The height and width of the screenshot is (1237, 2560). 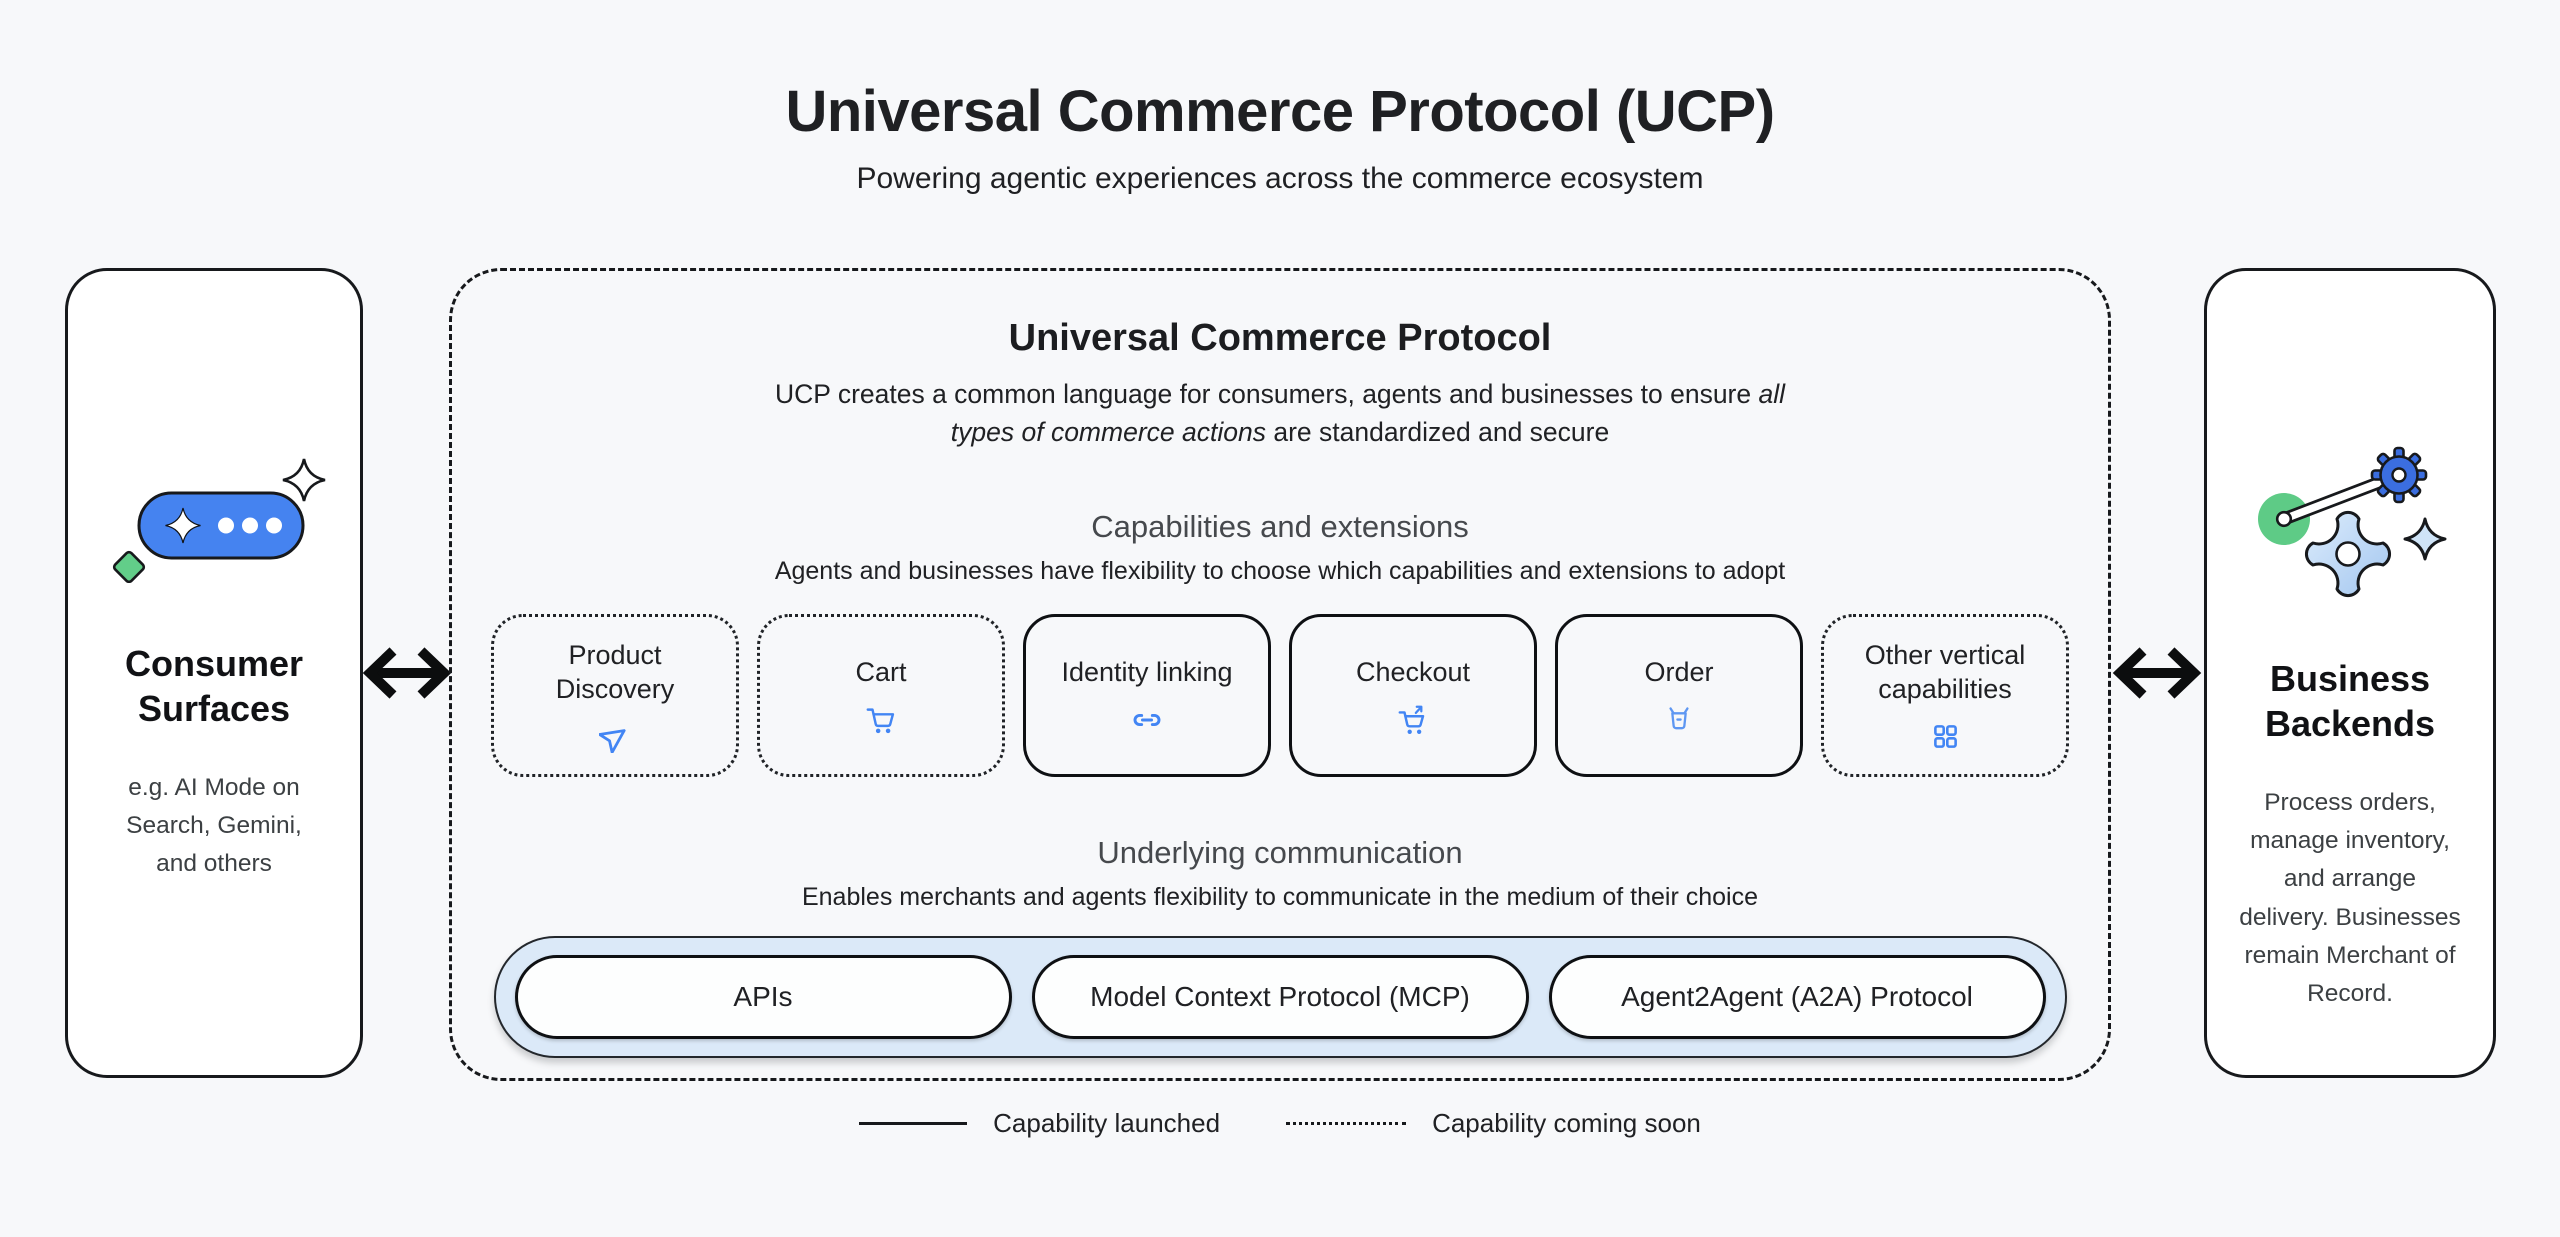 I want to click on capability-product-discovery: Product Discovery, so click(x=615, y=696).